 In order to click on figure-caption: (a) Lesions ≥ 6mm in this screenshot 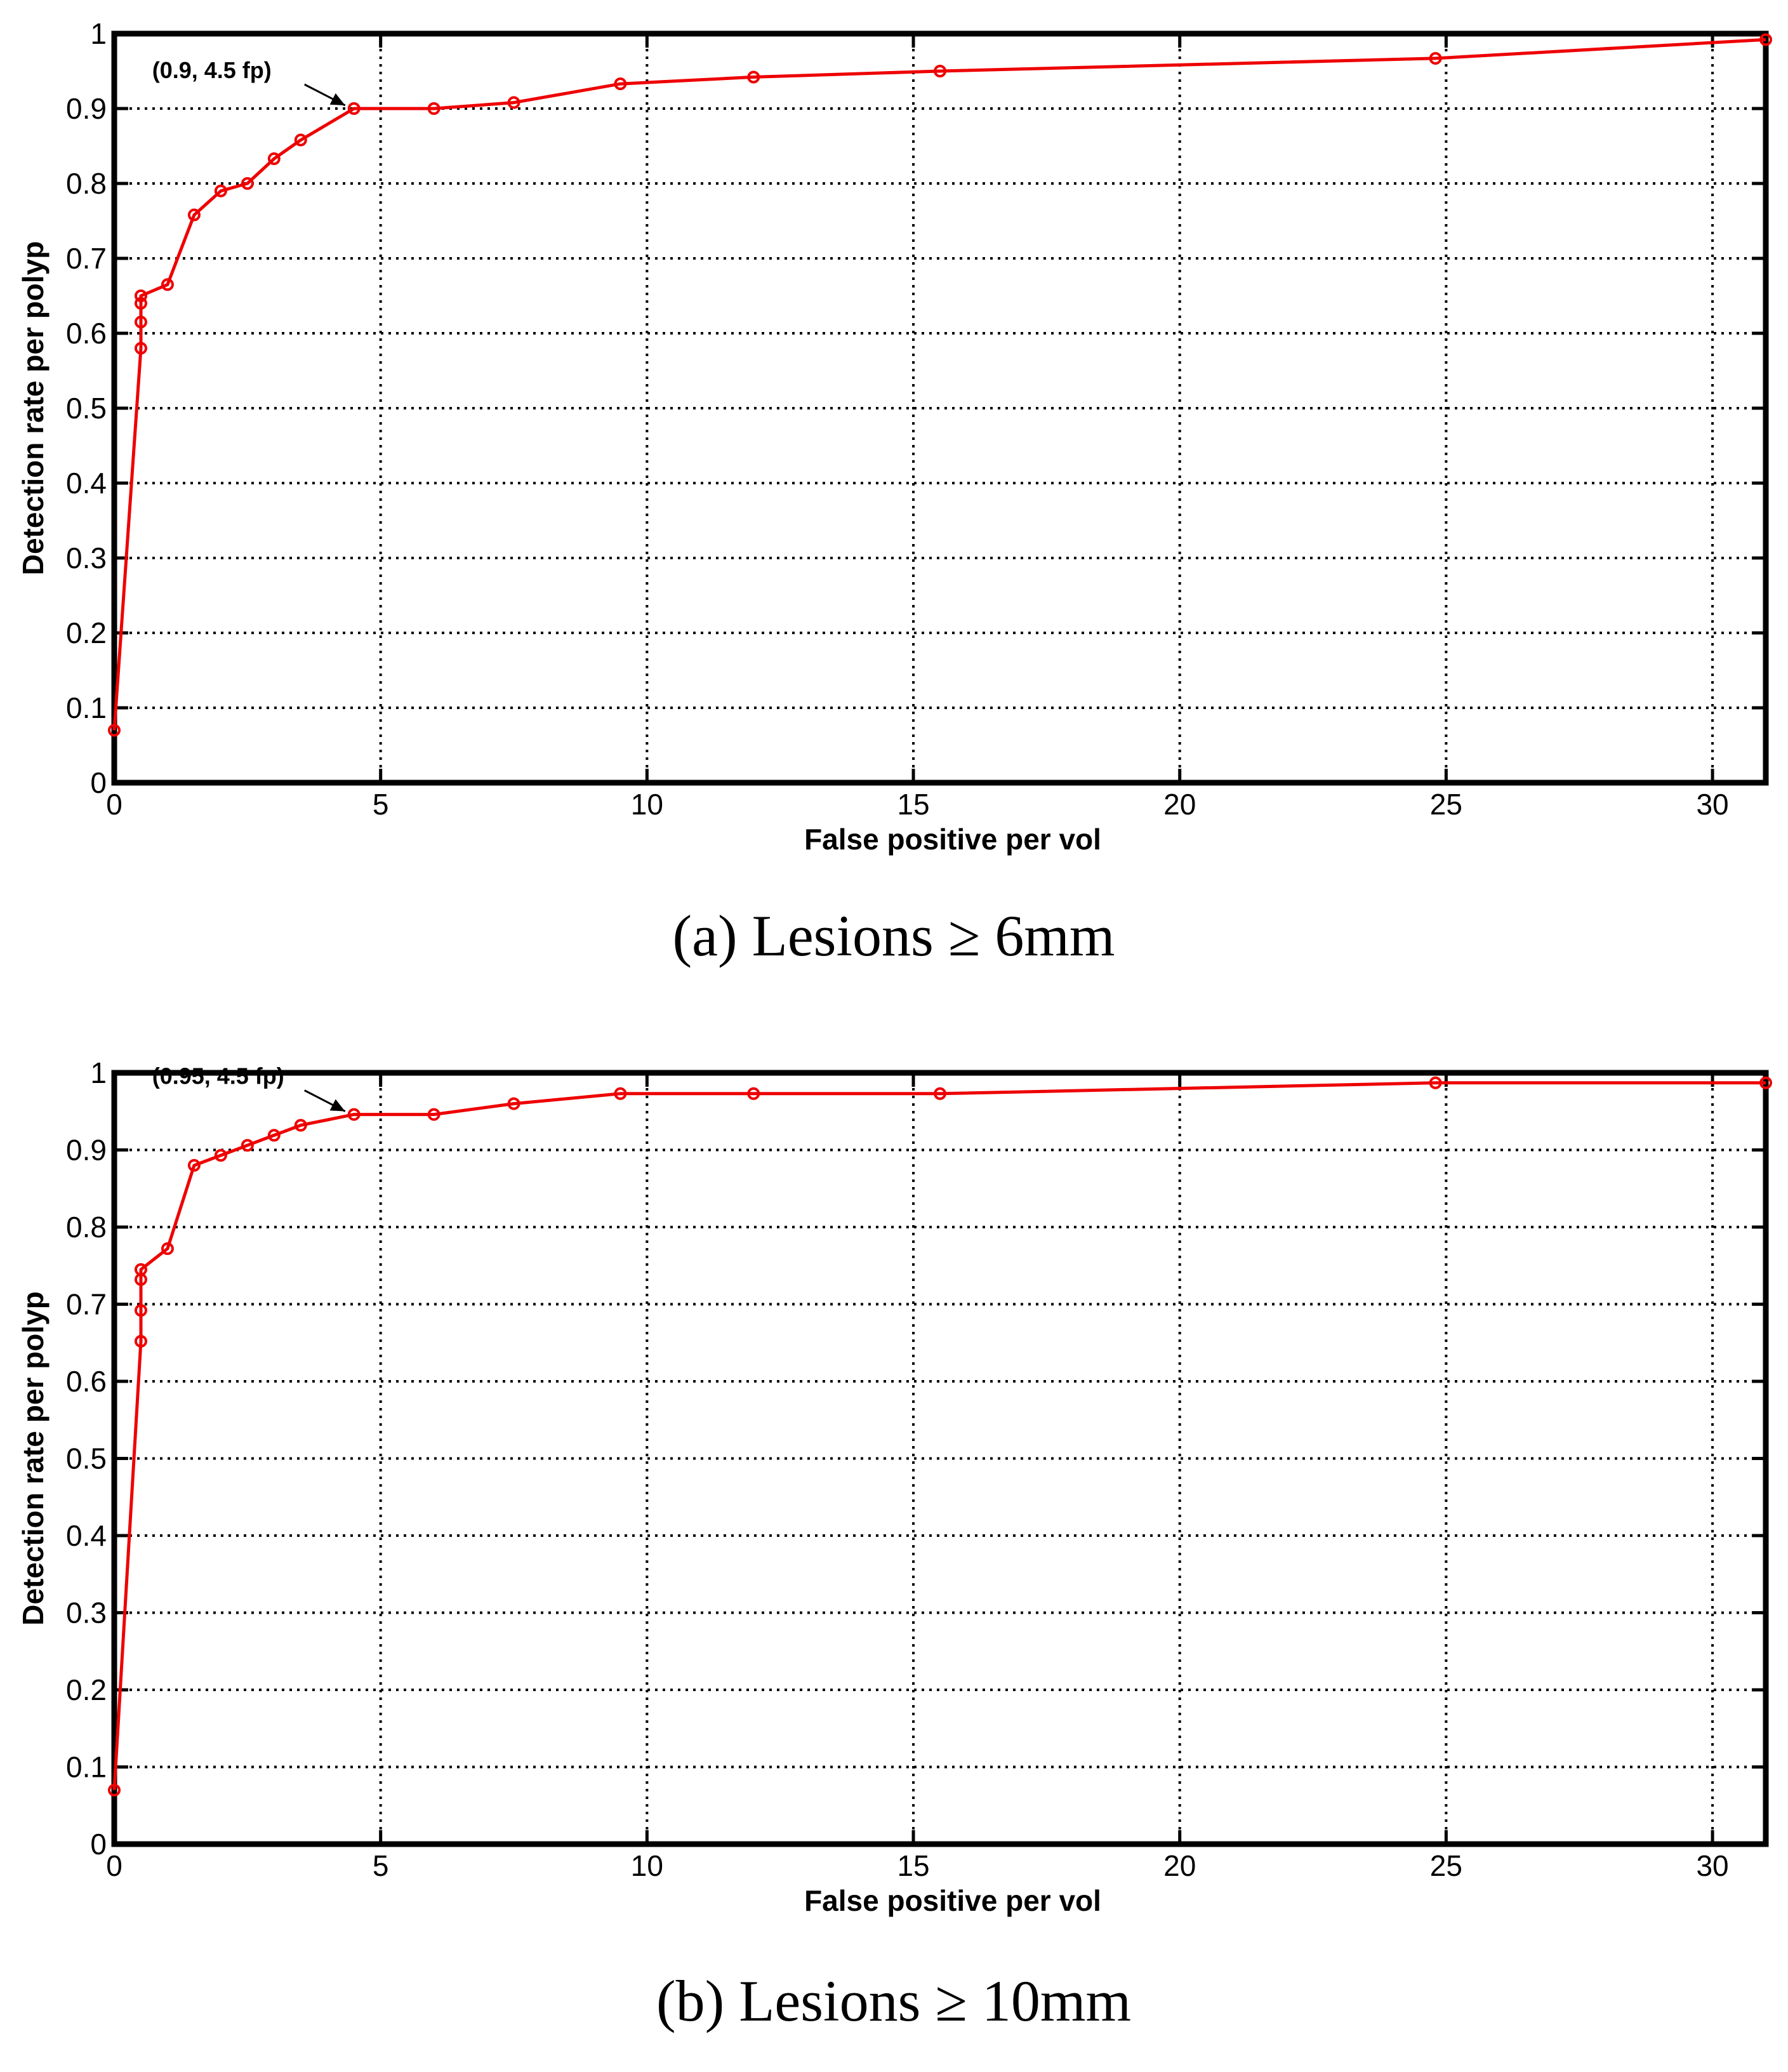, I will do `click(894, 935)`.